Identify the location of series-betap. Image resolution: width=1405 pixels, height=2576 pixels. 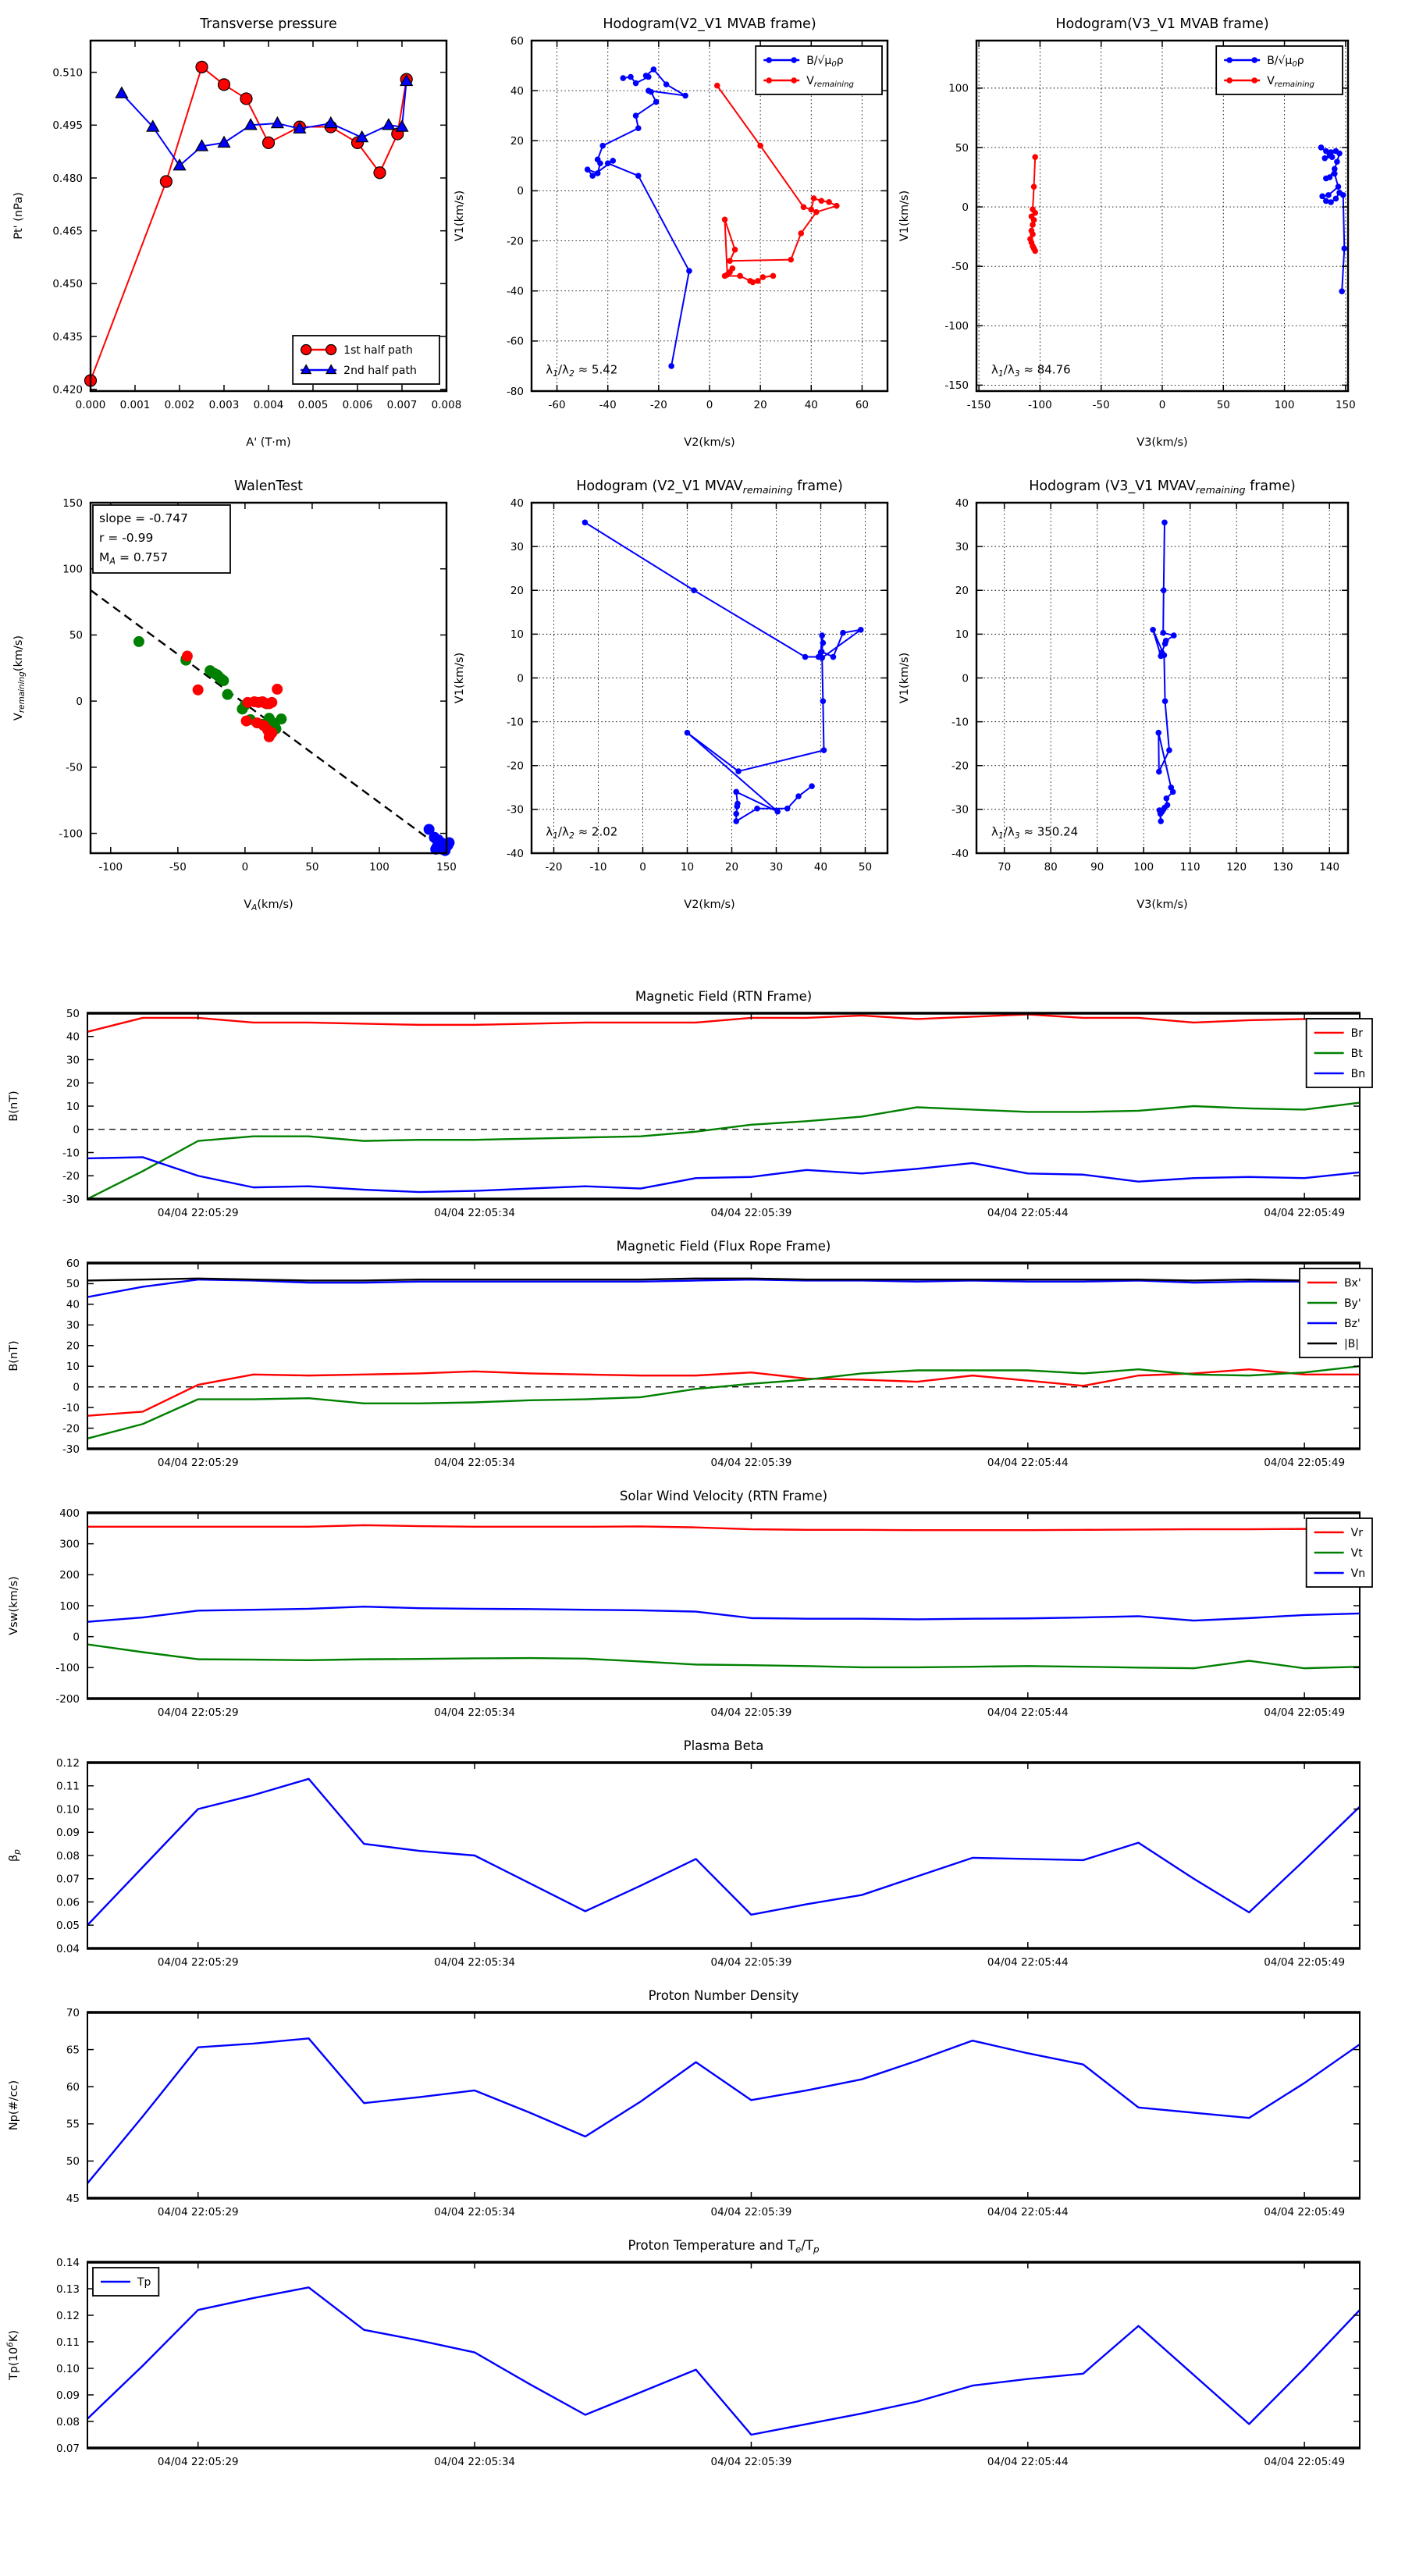
(724, 1852).